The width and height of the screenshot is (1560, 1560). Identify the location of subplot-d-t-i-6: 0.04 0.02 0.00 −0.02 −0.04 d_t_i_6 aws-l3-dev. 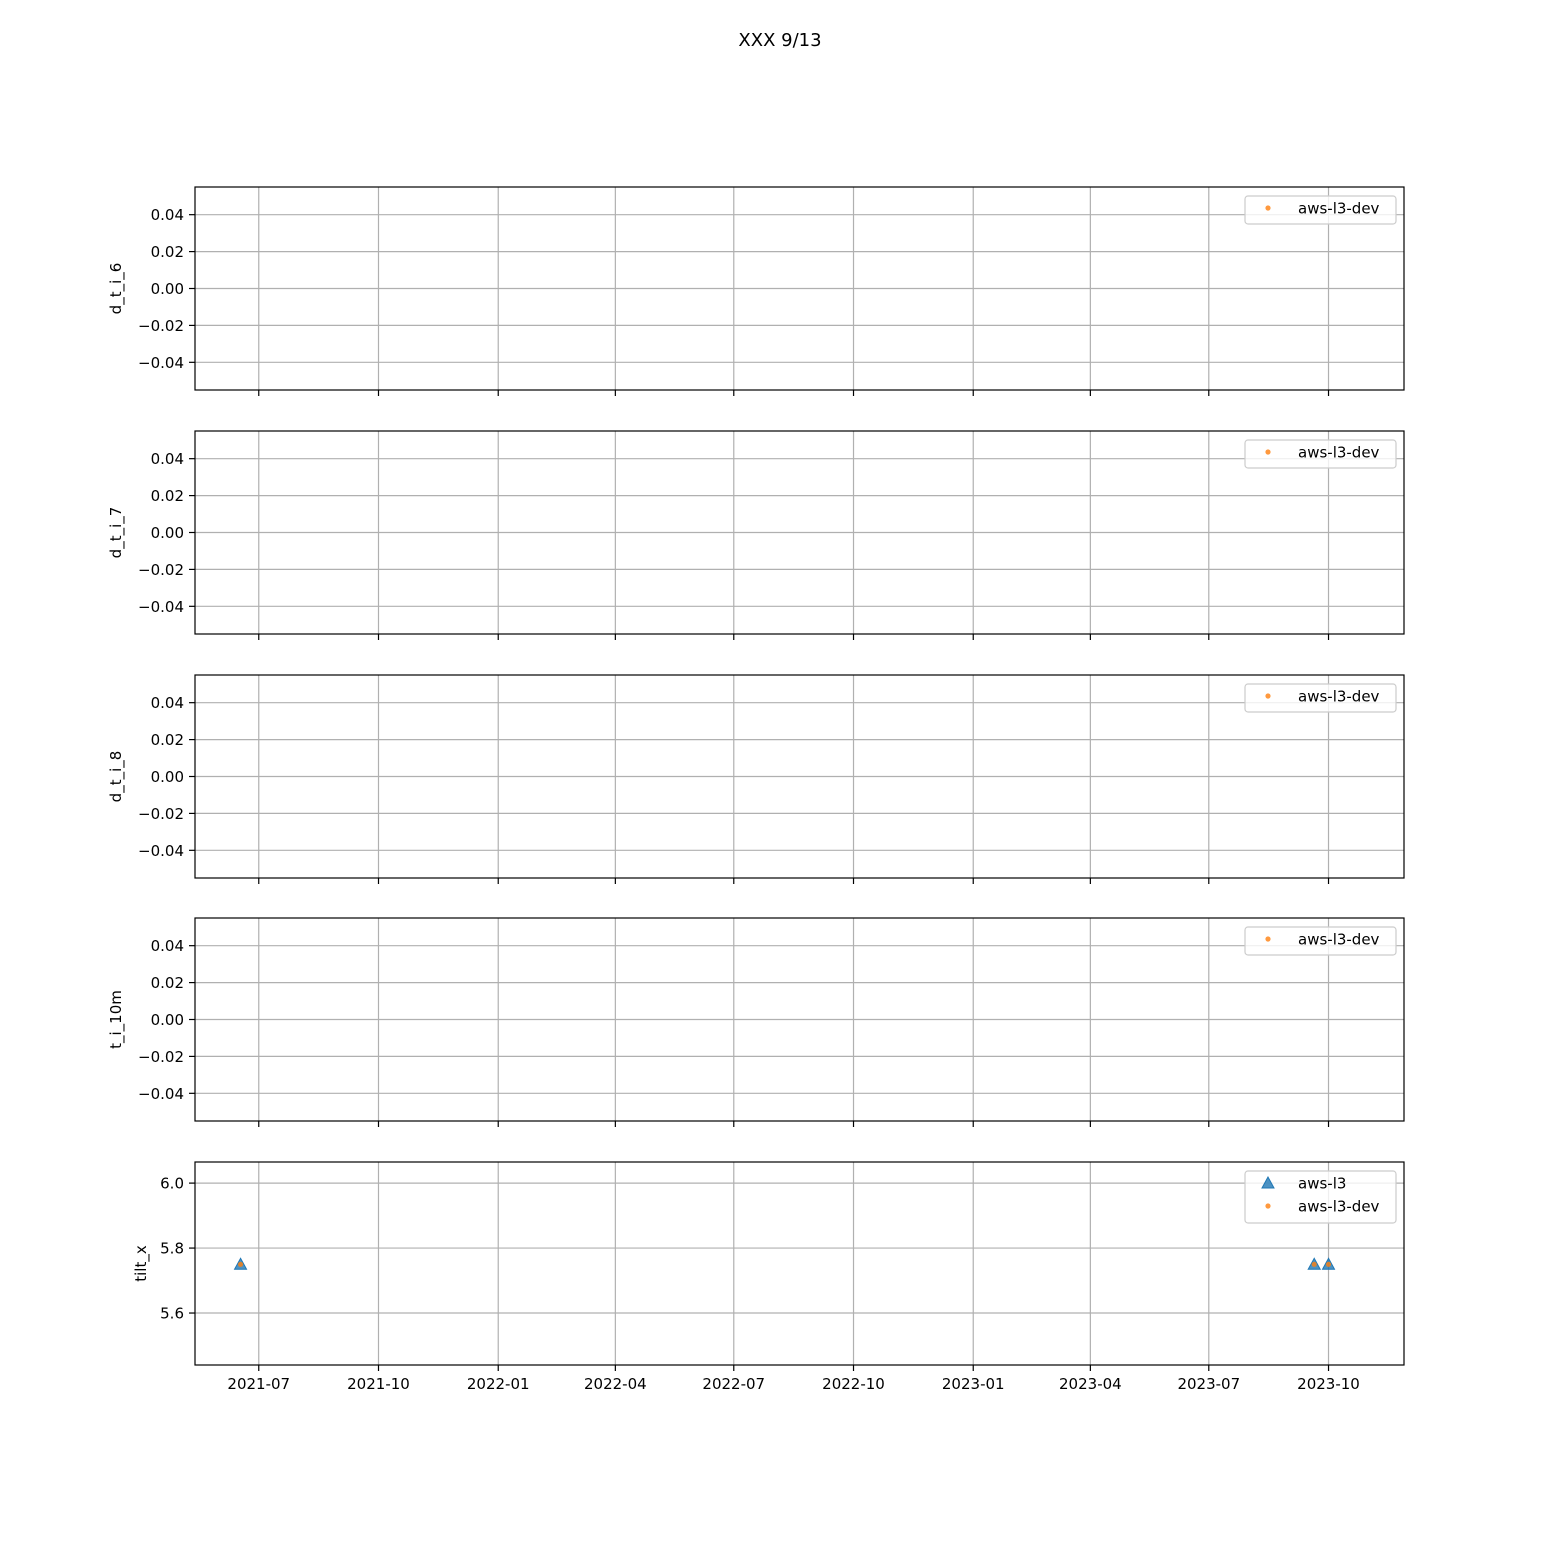
(756, 291).